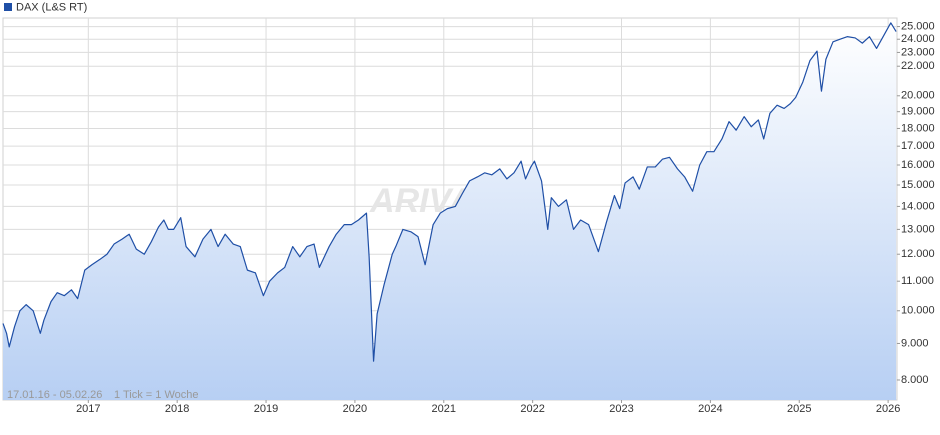 The image size is (940, 435). I want to click on y-tick-label: 10.000, so click(918, 311).